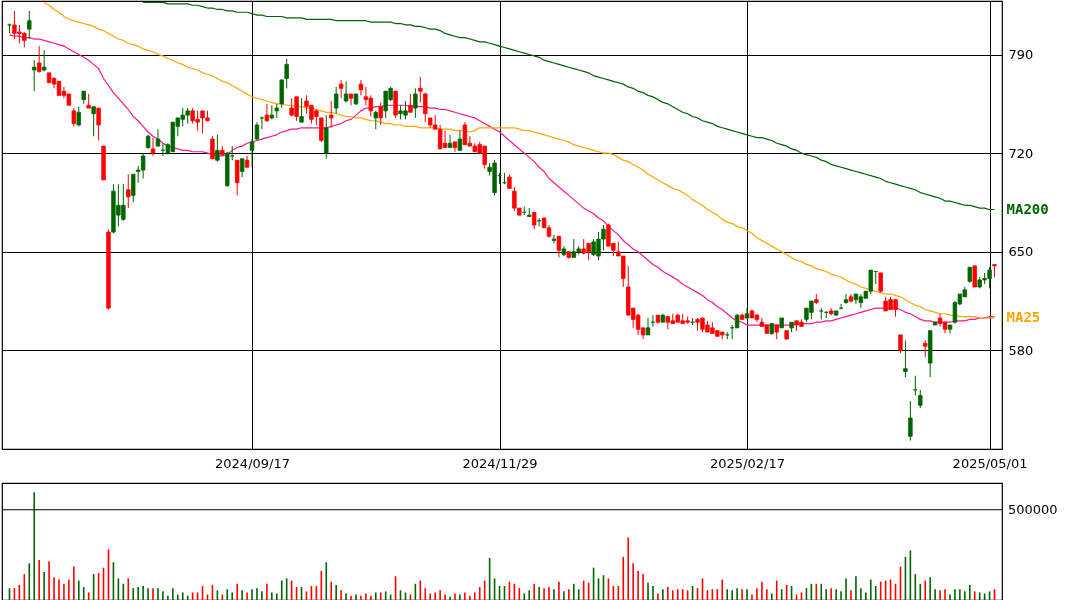 This screenshot has height=600, width=1065. What do you see at coordinates (1021, 350) in the screenshot?
I see `y-tick-label: 580` at bounding box center [1021, 350].